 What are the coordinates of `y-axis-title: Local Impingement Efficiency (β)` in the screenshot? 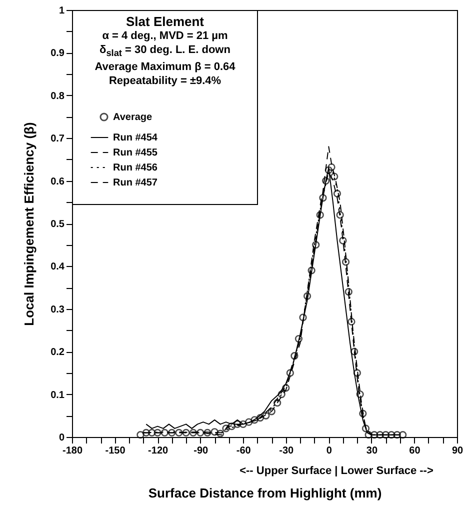 It's located at (29, 224).